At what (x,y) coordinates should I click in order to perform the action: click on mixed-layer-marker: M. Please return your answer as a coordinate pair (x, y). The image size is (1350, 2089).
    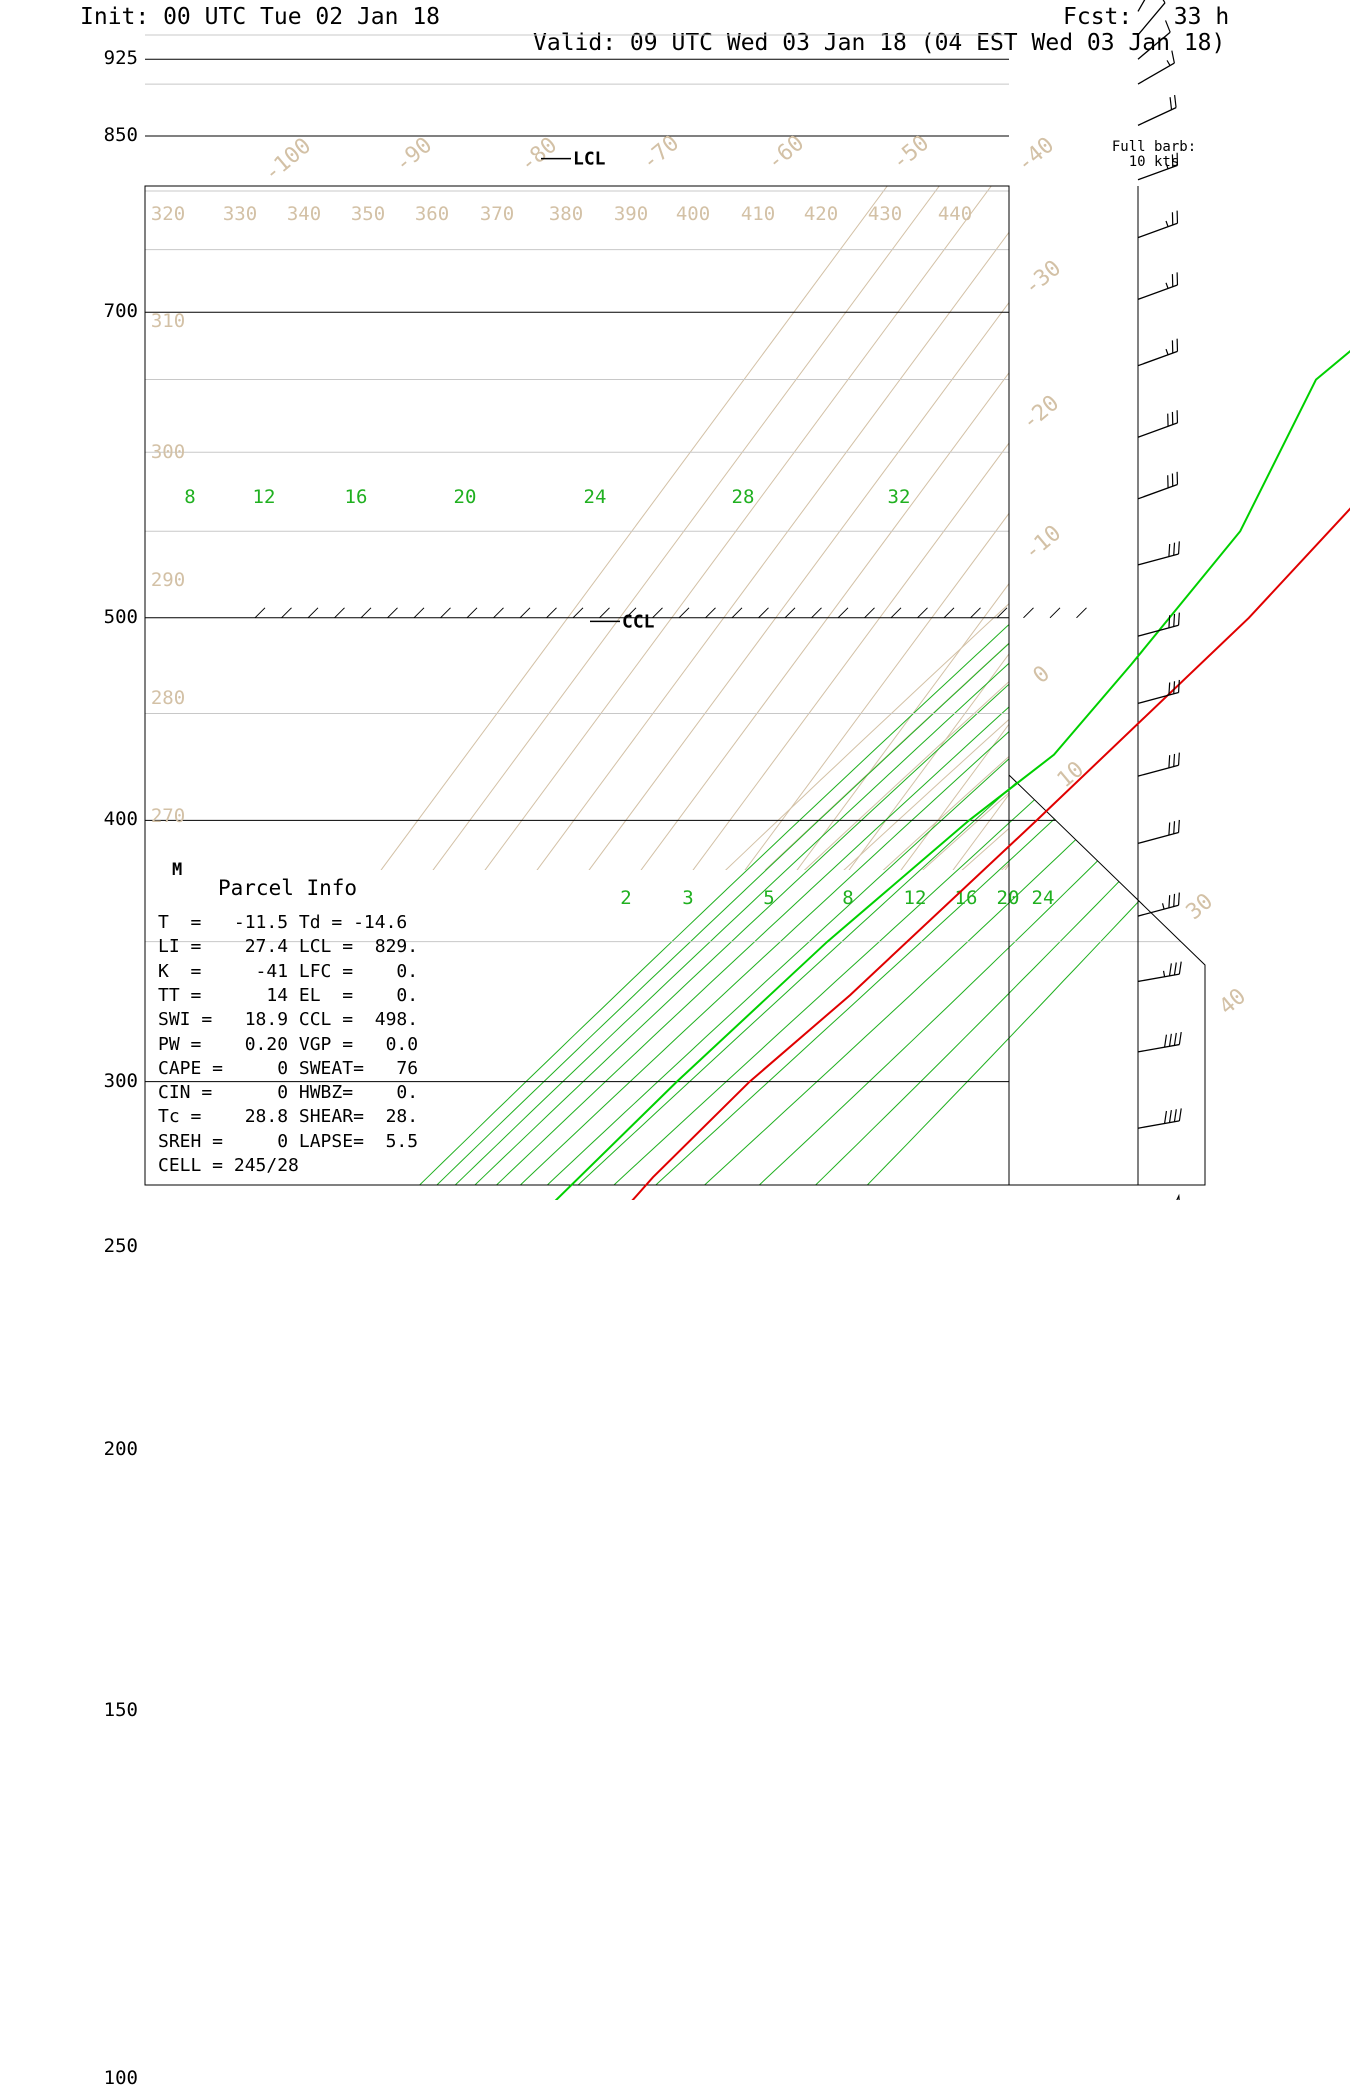
    Looking at the image, I should click on (177, 870).